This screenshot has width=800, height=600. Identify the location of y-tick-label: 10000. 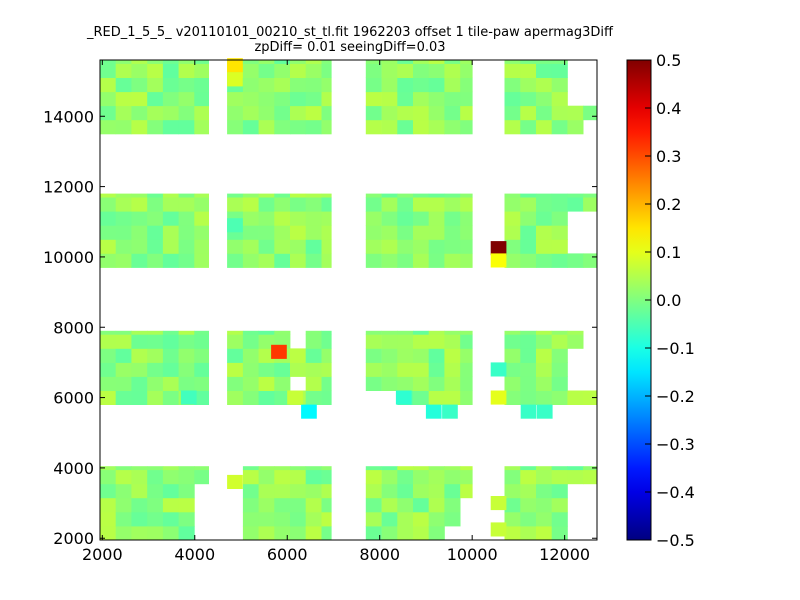
(68, 257).